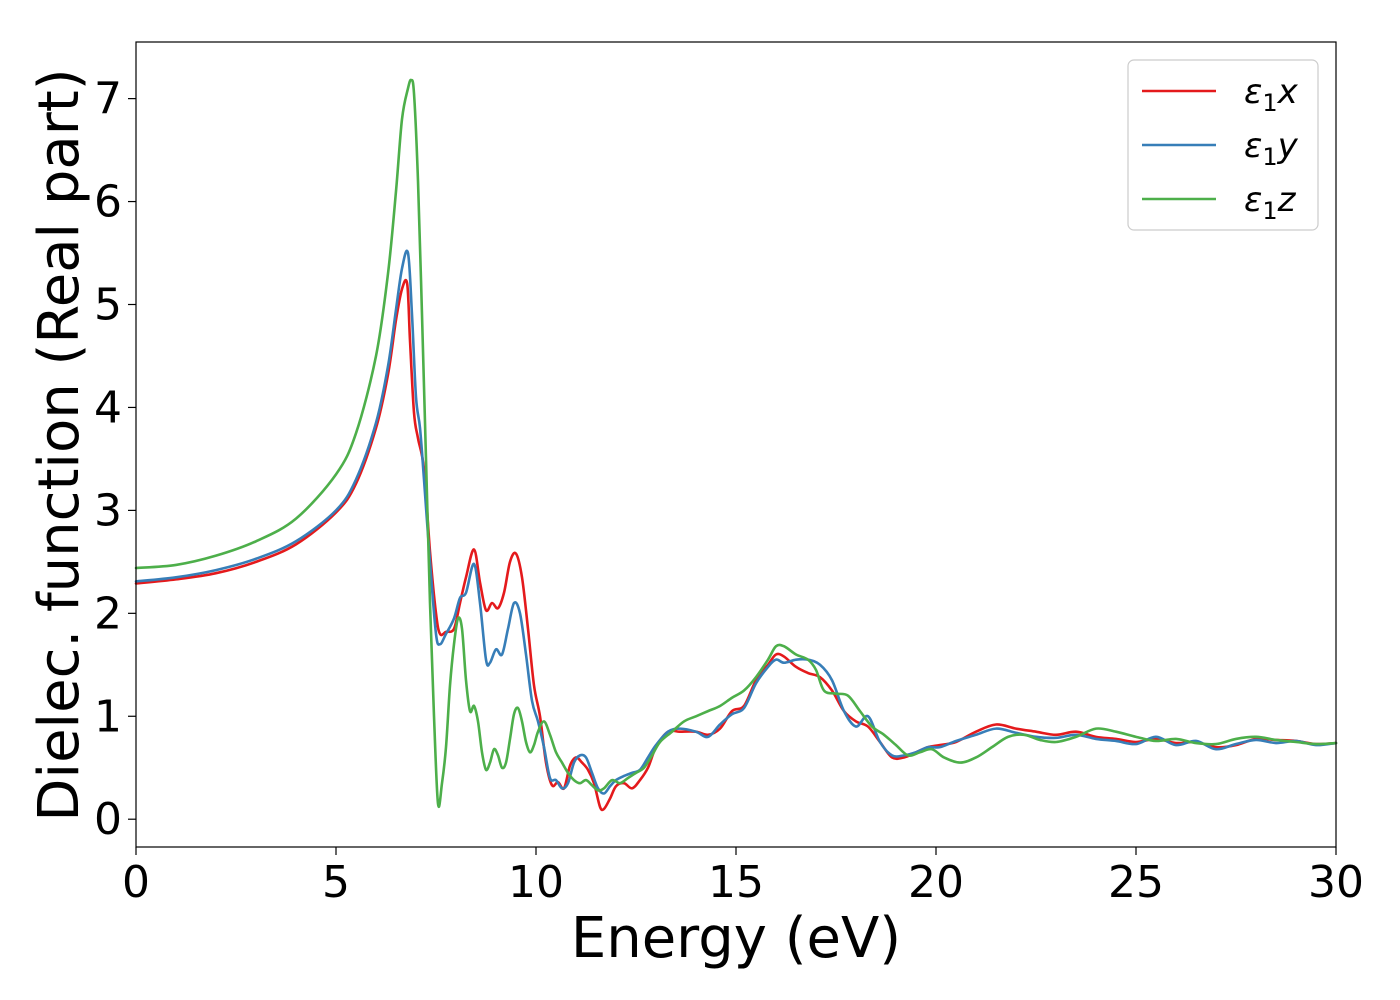 The height and width of the screenshot is (1000, 1400). I want to click on x-tick-label: 5, so click(336, 882).